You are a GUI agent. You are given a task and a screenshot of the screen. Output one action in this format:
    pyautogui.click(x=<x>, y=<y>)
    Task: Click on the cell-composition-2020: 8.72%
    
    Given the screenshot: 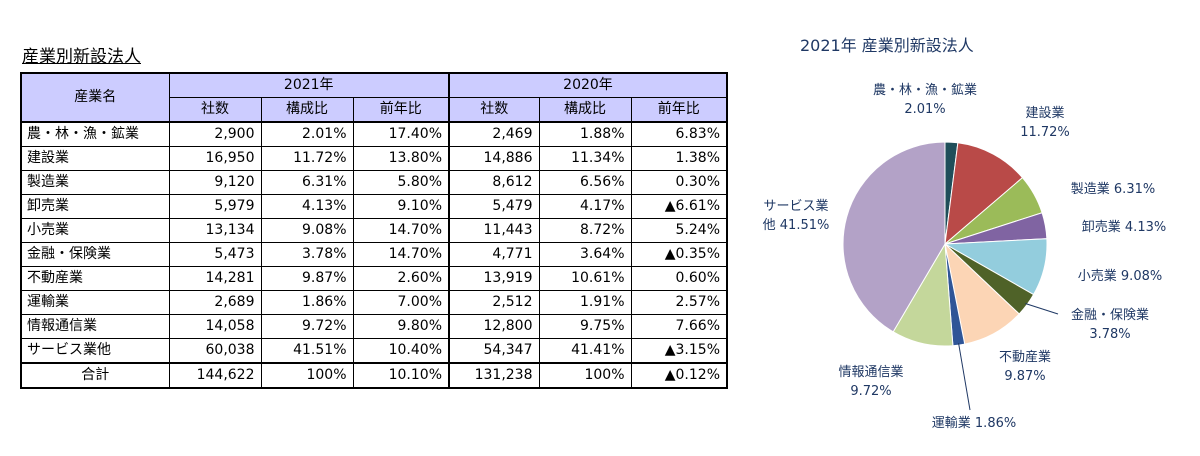 What is the action you would take?
    pyautogui.click(x=585, y=230)
    